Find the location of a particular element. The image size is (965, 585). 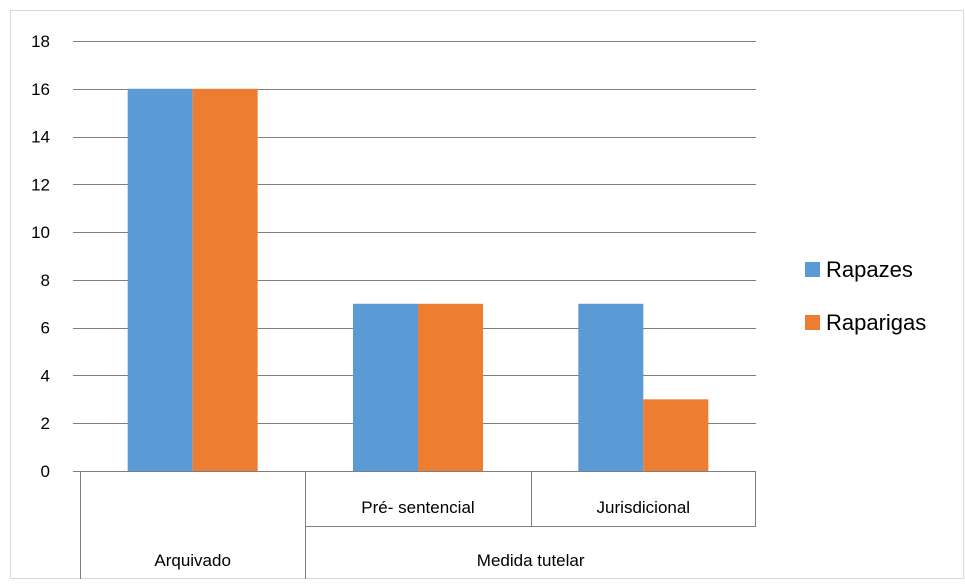

y-tick-label: 10 is located at coordinates (40, 232).